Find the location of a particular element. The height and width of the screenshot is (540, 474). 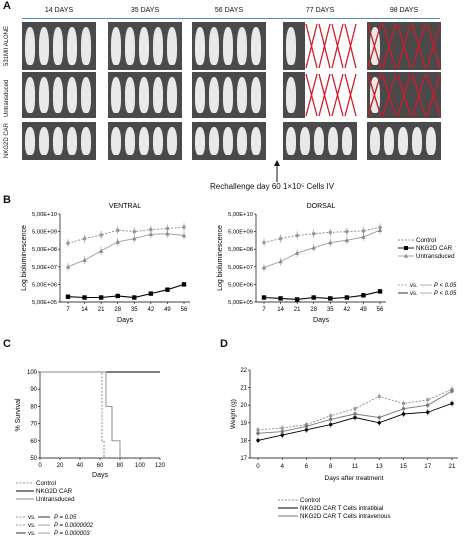

x-tick-label: 15 is located at coordinates (403, 466).